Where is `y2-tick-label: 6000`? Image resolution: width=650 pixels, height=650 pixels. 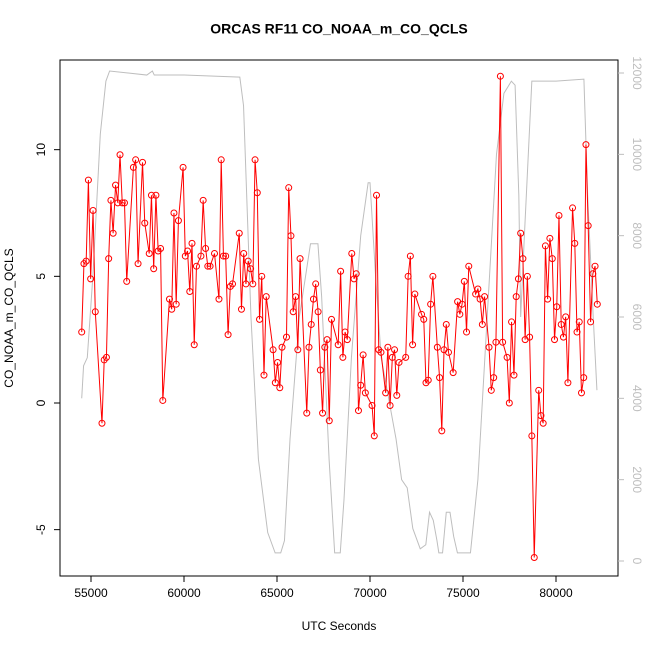
y2-tick-label: 6000 is located at coordinates (637, 317).